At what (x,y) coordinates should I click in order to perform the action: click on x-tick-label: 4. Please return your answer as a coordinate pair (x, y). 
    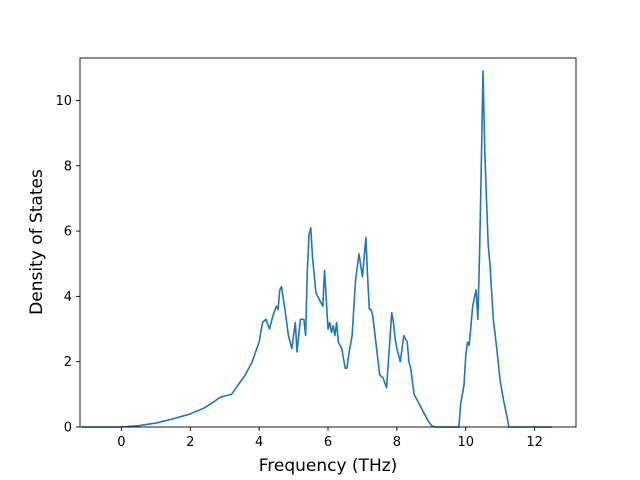
    Looking at the image, I should click on (259, 442).